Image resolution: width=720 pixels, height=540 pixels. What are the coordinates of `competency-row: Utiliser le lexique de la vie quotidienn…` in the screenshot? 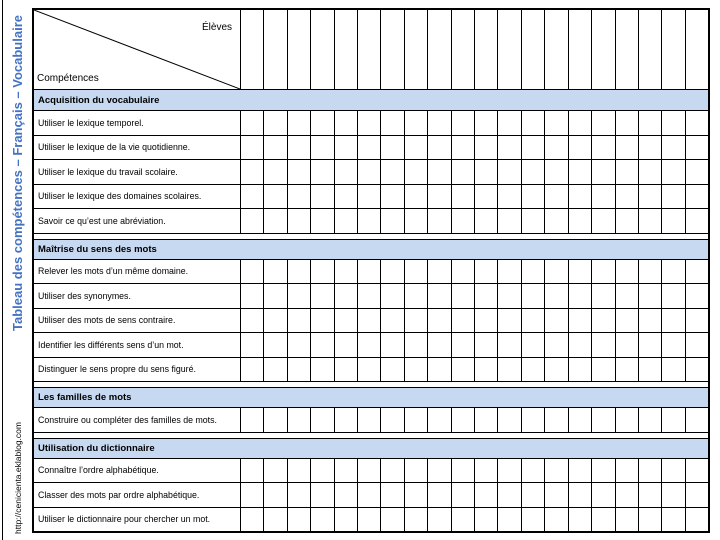 It's located at (371, 147).